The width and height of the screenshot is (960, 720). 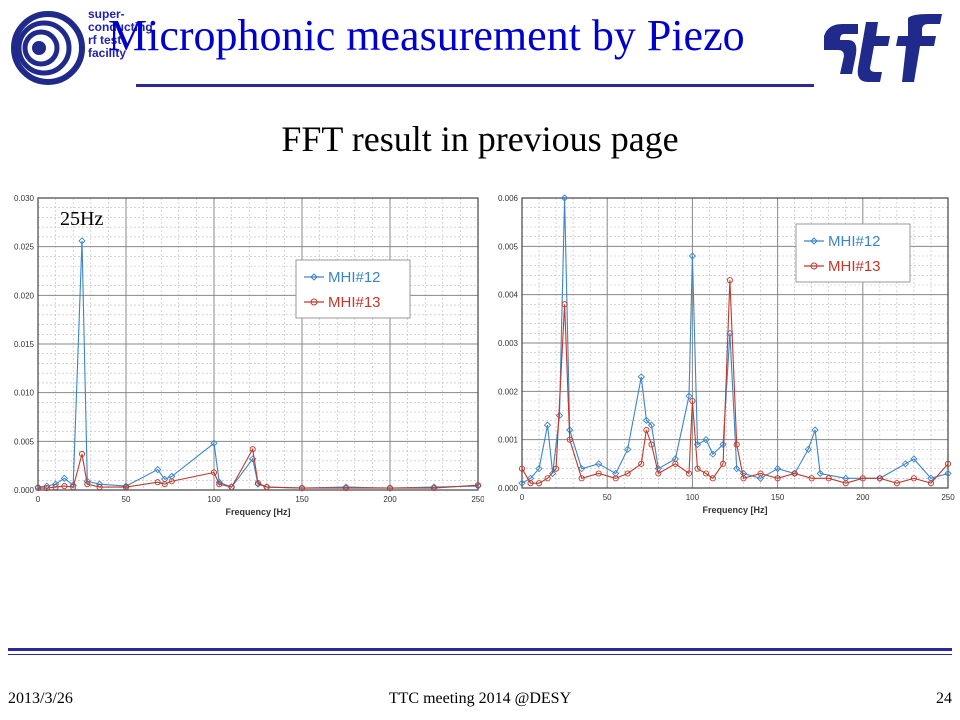 What do you see at coordinates (353, 289) in the screenshot?
I see `legend-box` at bounding box center [353, 289].